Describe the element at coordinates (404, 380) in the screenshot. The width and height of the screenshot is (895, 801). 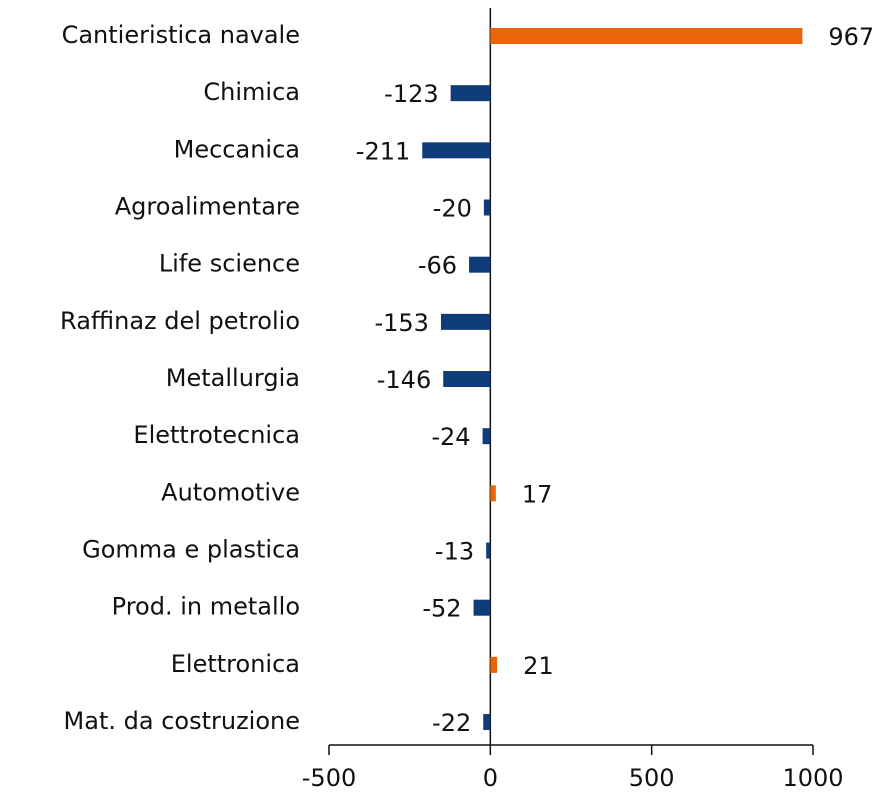
I see `value-label: -146` at that location.